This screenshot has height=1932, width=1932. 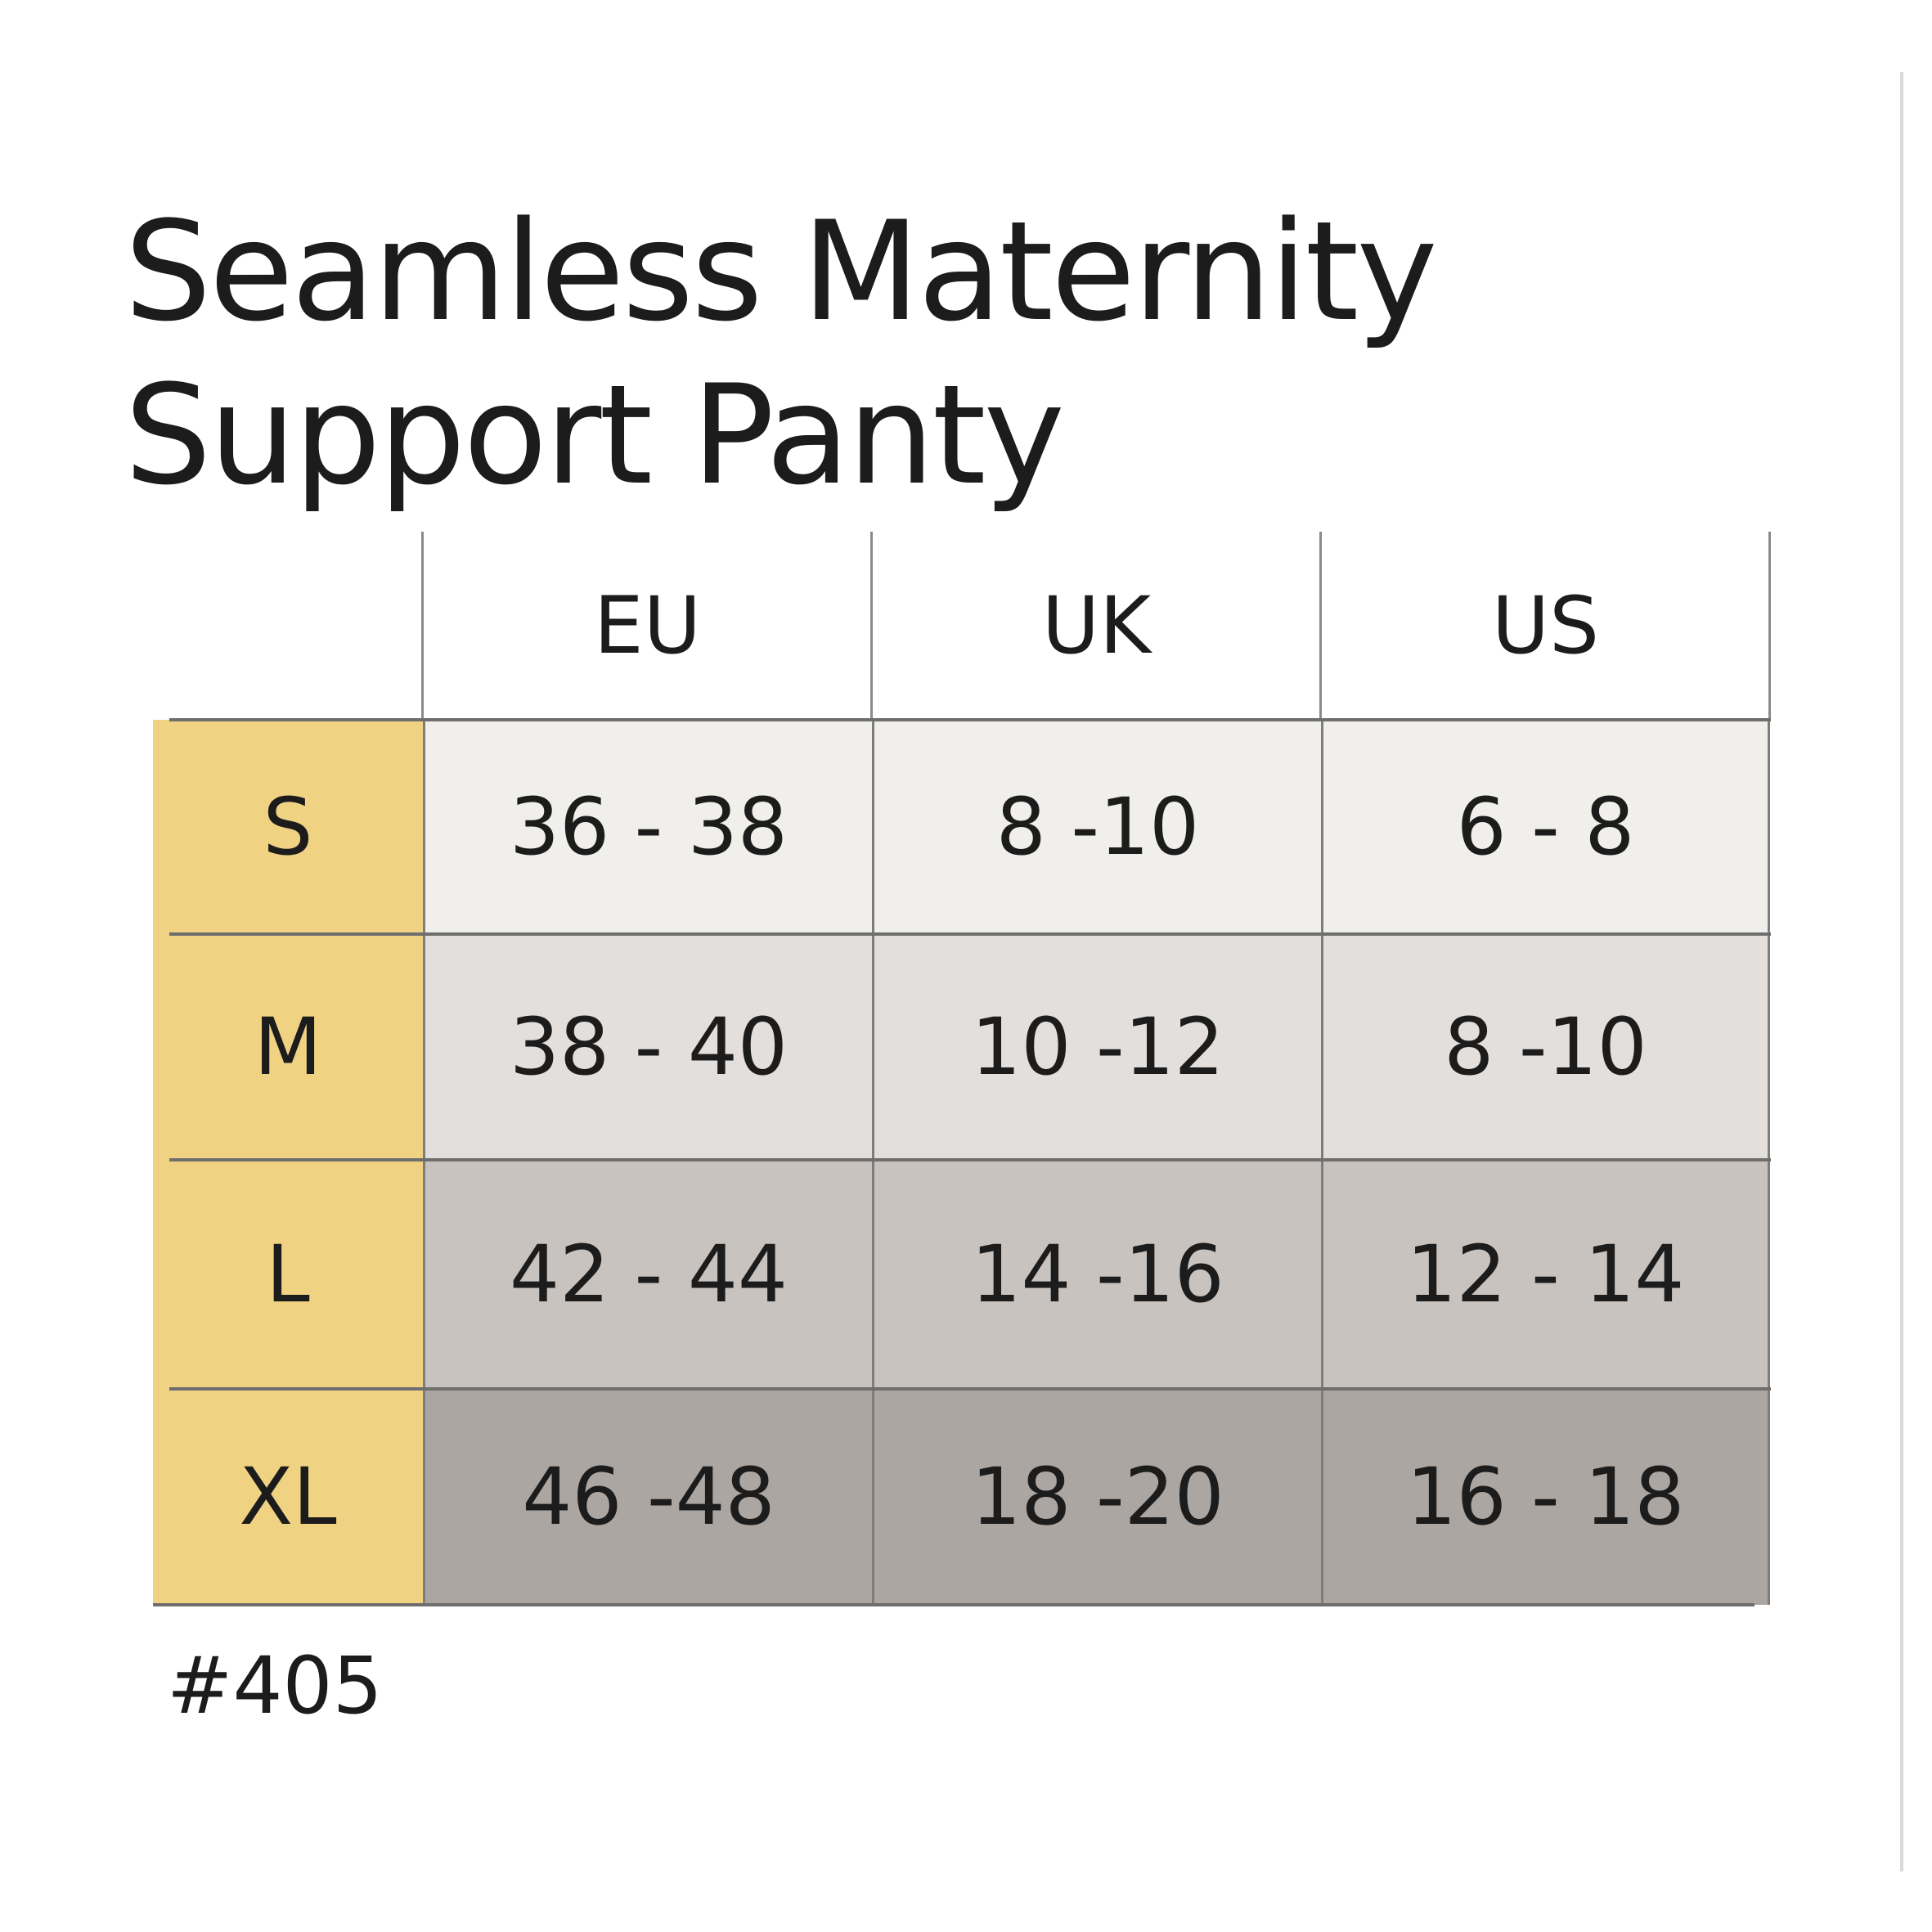 What do you see at coordinates (781, 353) in the screenshot?
I see `page-title: Seamless Maternity Support Panty` at bounding box center [781, 353].